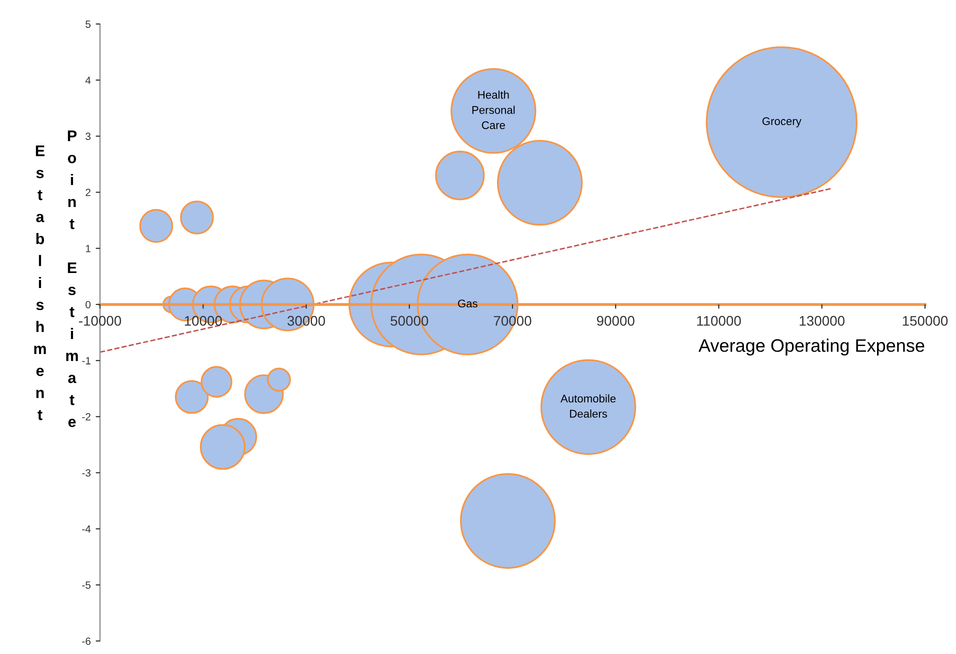 The height and width of the screenshot is (654, 956). Describe the element at coordinates (86, 529) in the screenshot. I see `y-tick-label: -4` at that location.